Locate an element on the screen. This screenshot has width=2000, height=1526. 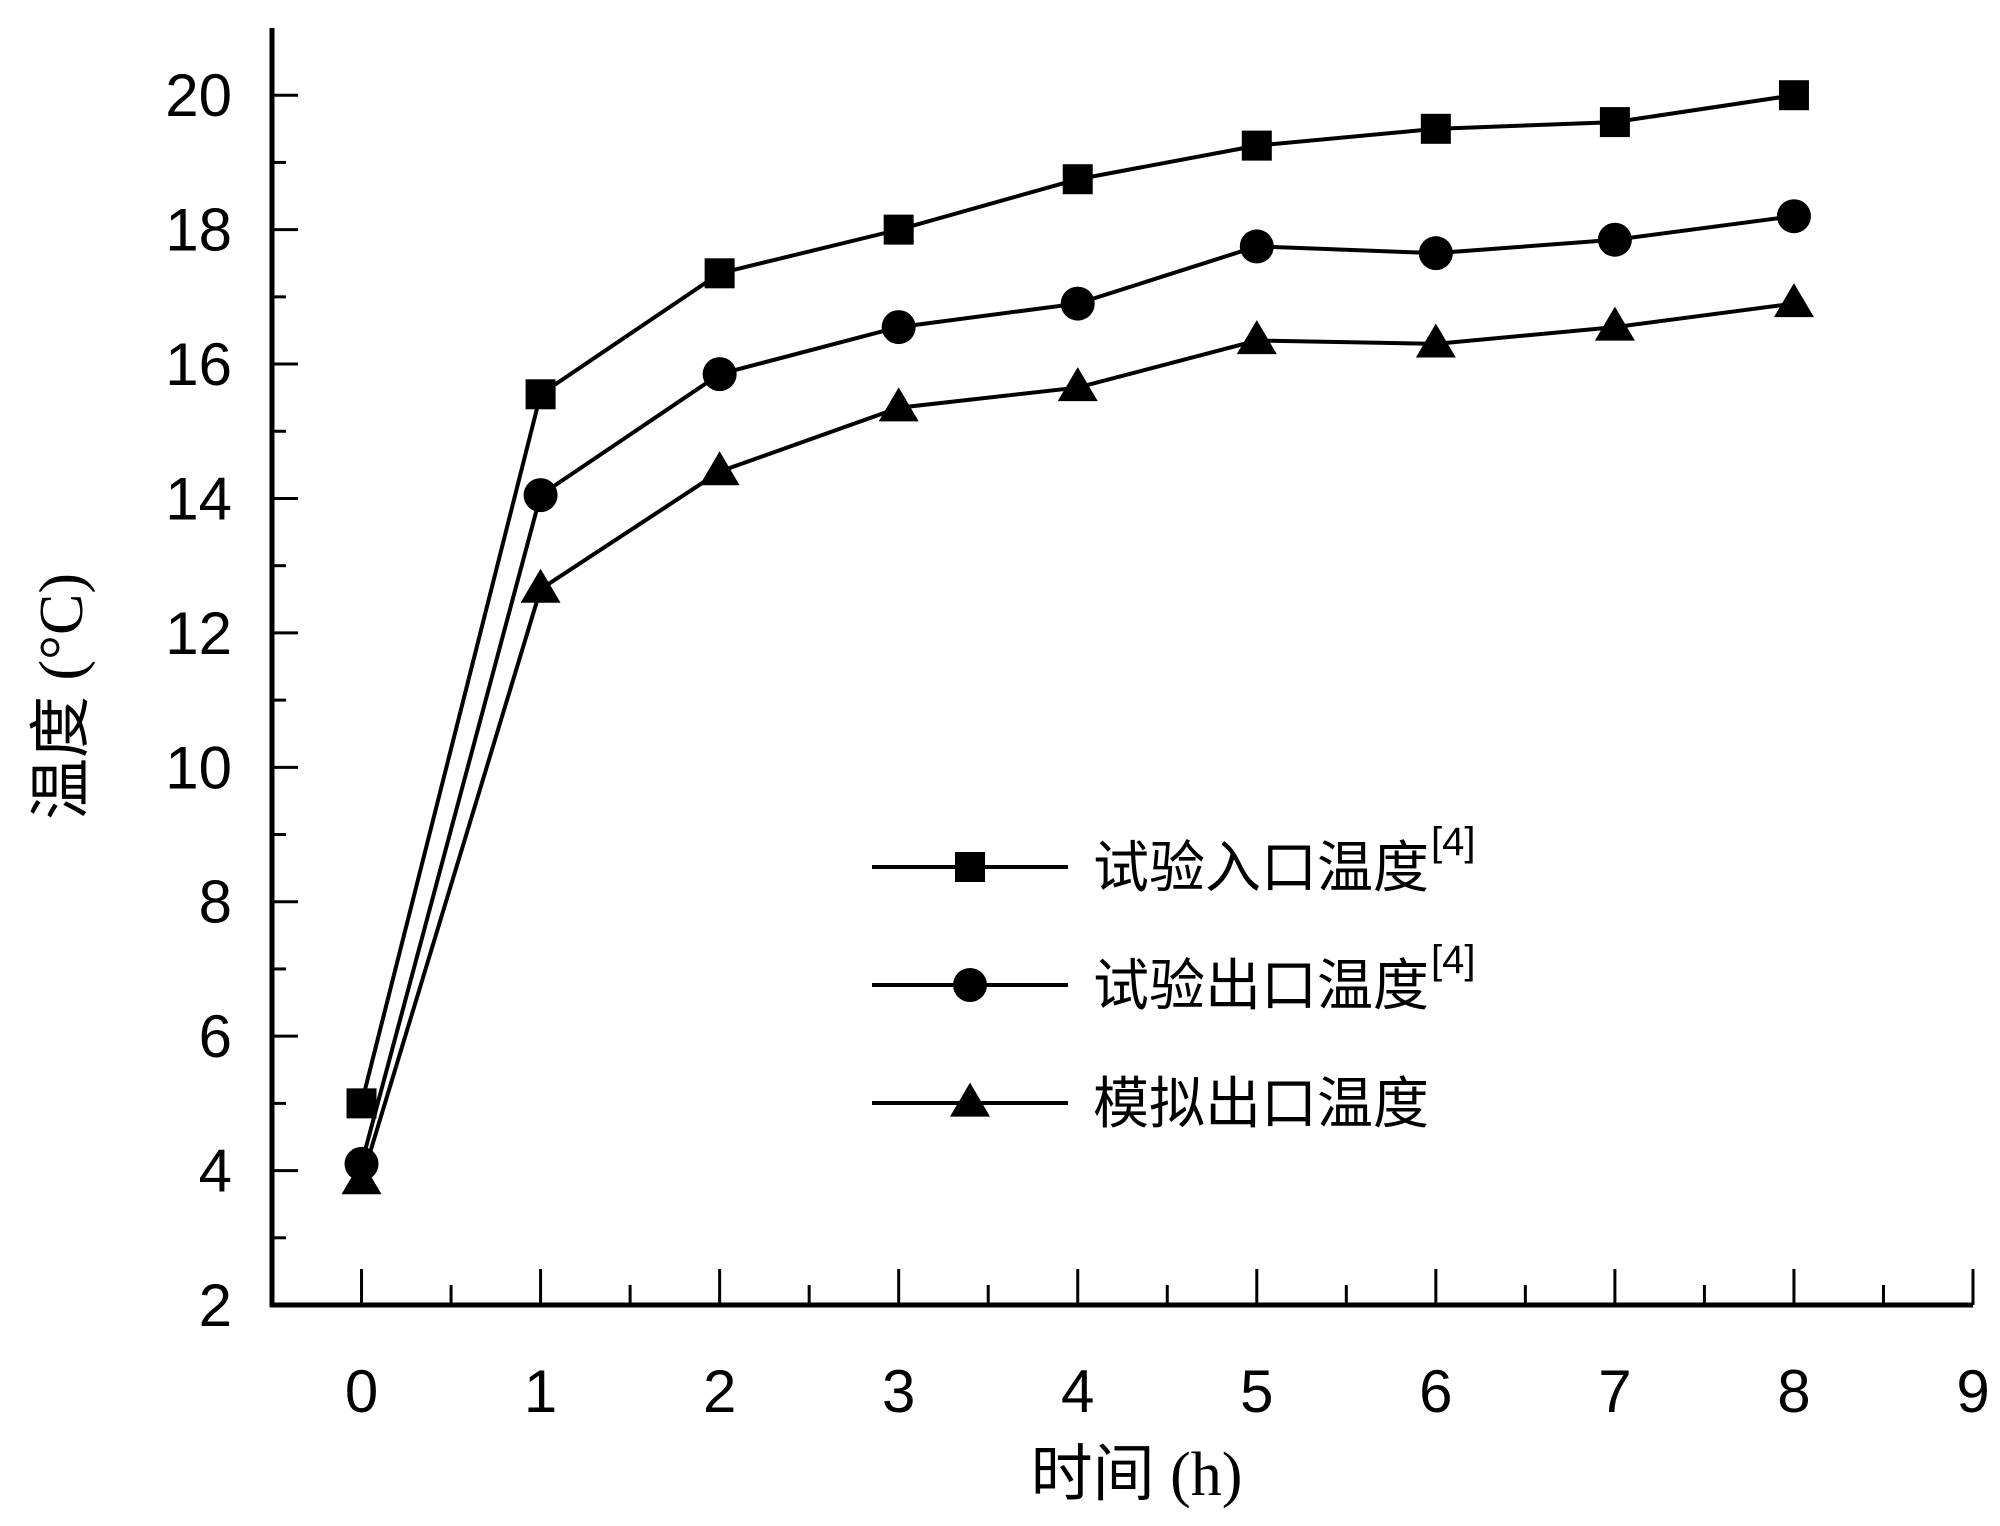
legend: 试验入口温度 [4]试验出口温度 [4]模拟出口温度 is located at coordinates (1173, 978).